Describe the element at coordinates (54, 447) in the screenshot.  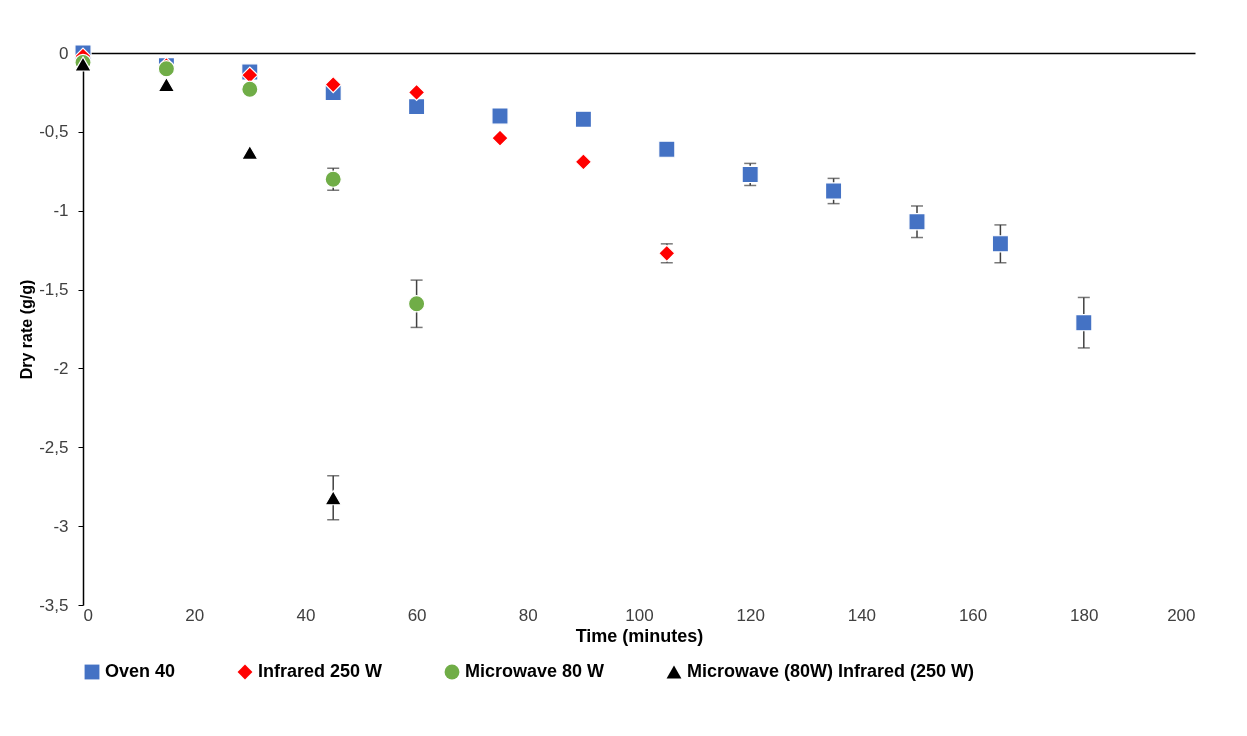
I see `y-tick-label: -2,5` at that location.